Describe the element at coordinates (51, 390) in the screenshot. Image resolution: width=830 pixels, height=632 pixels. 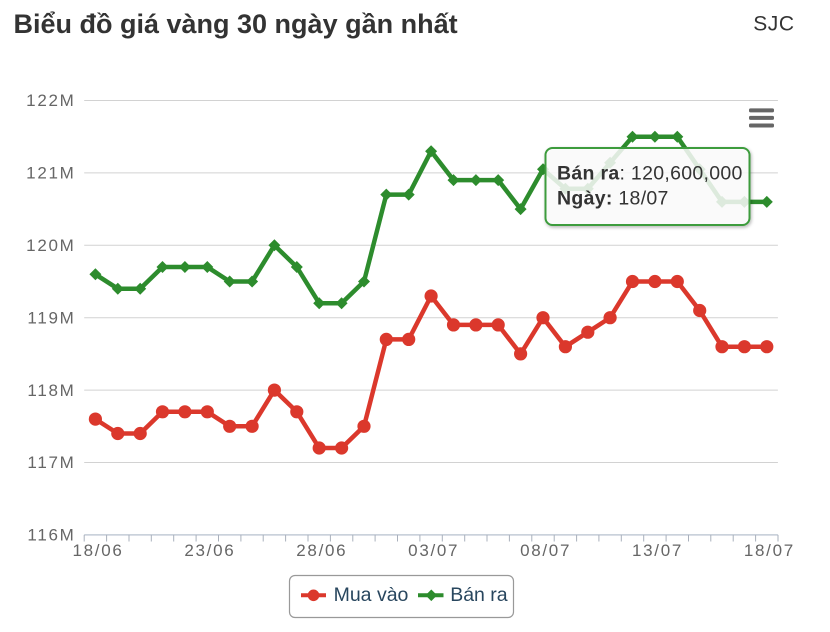
I see `svg-text: 118M` at that location.